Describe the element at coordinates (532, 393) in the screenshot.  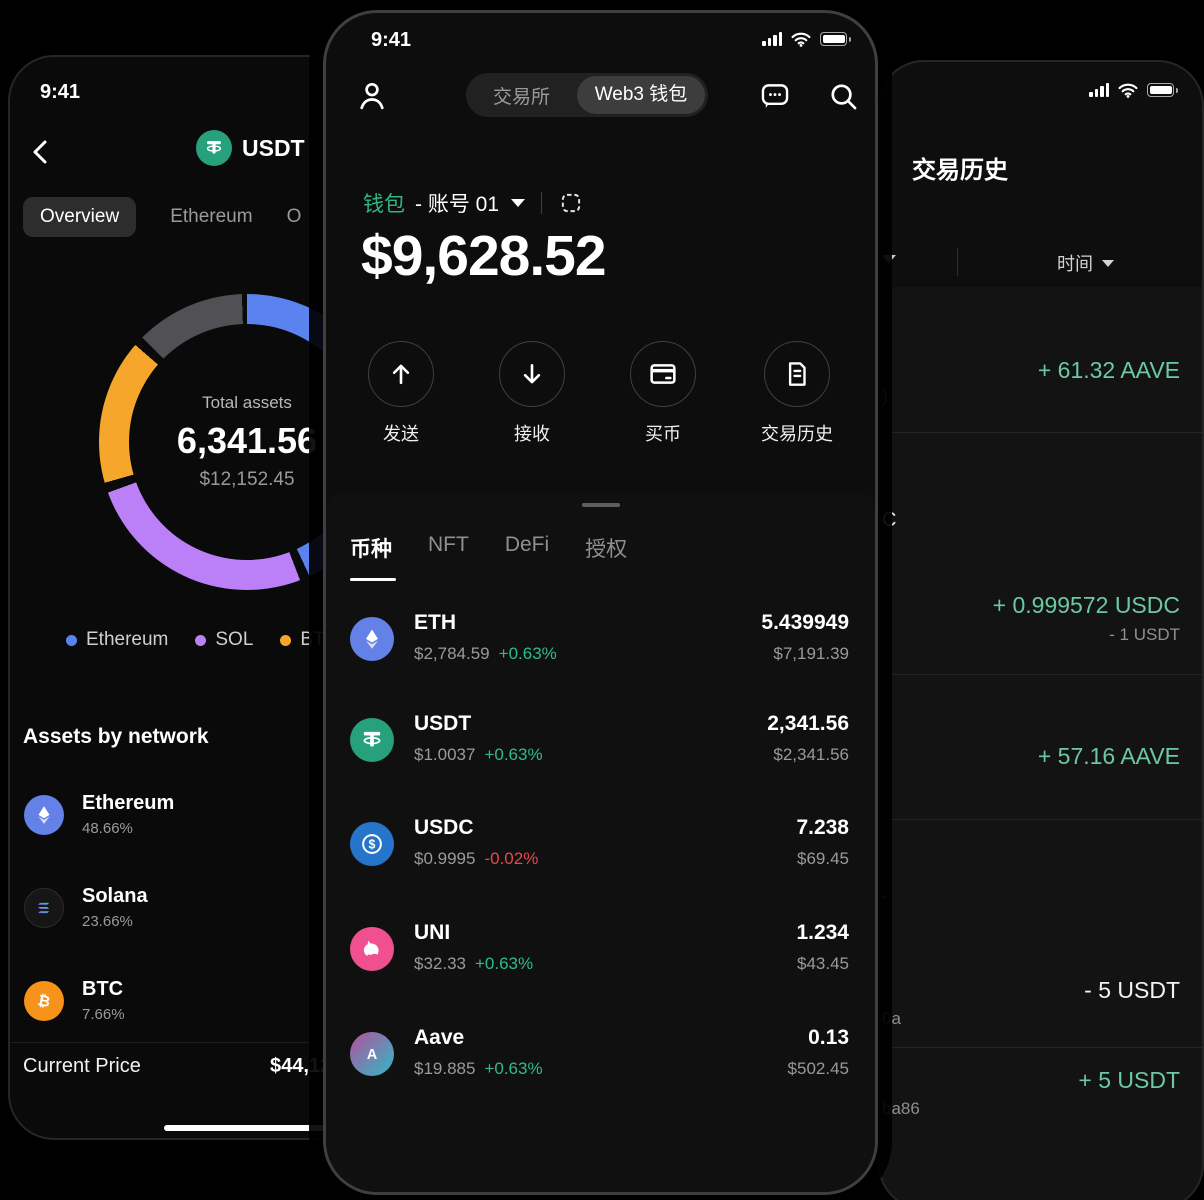
I see `receive-button: 接收` at that location.